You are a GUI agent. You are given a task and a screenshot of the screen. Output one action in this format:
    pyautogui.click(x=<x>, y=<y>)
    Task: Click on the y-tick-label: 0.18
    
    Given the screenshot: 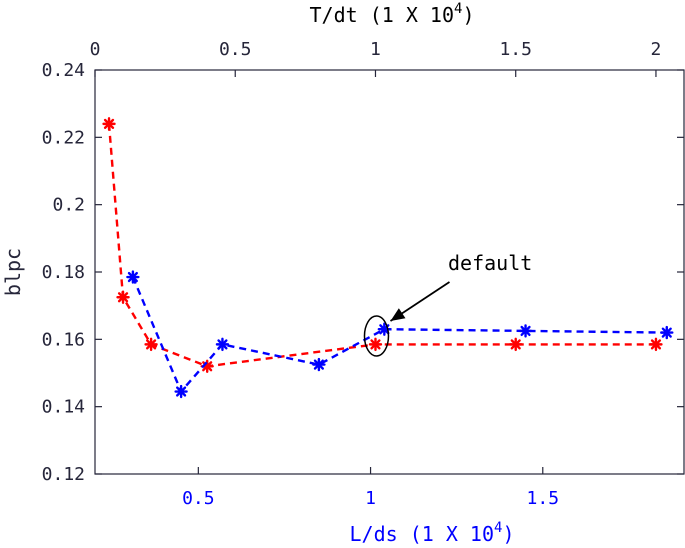 What is the action you would take?
    pyautogui.click(x=63, y=272)
    